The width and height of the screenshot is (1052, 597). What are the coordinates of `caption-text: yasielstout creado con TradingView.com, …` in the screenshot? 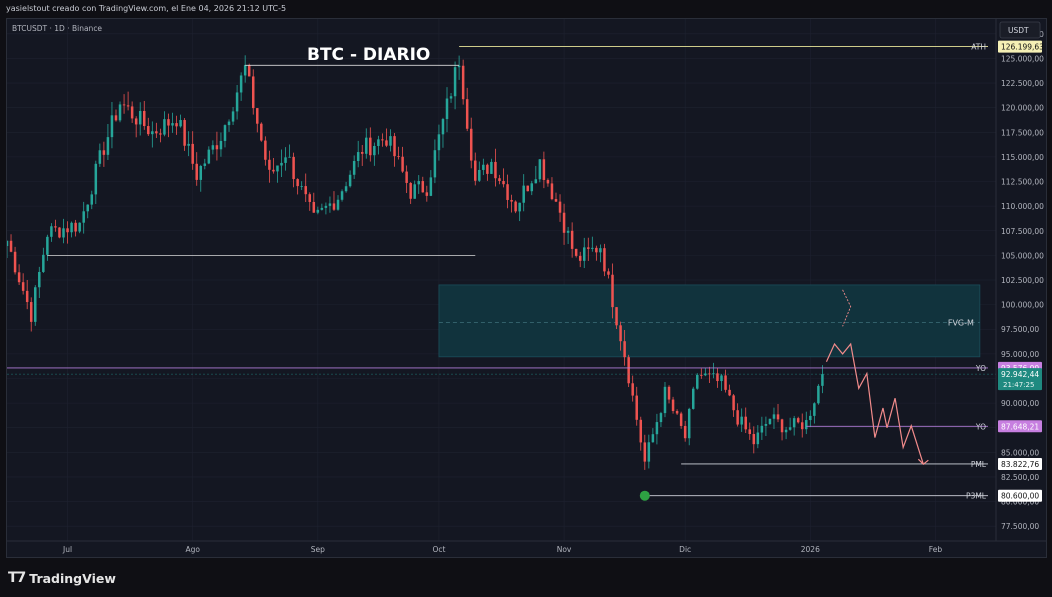 It's located at (146, 8).